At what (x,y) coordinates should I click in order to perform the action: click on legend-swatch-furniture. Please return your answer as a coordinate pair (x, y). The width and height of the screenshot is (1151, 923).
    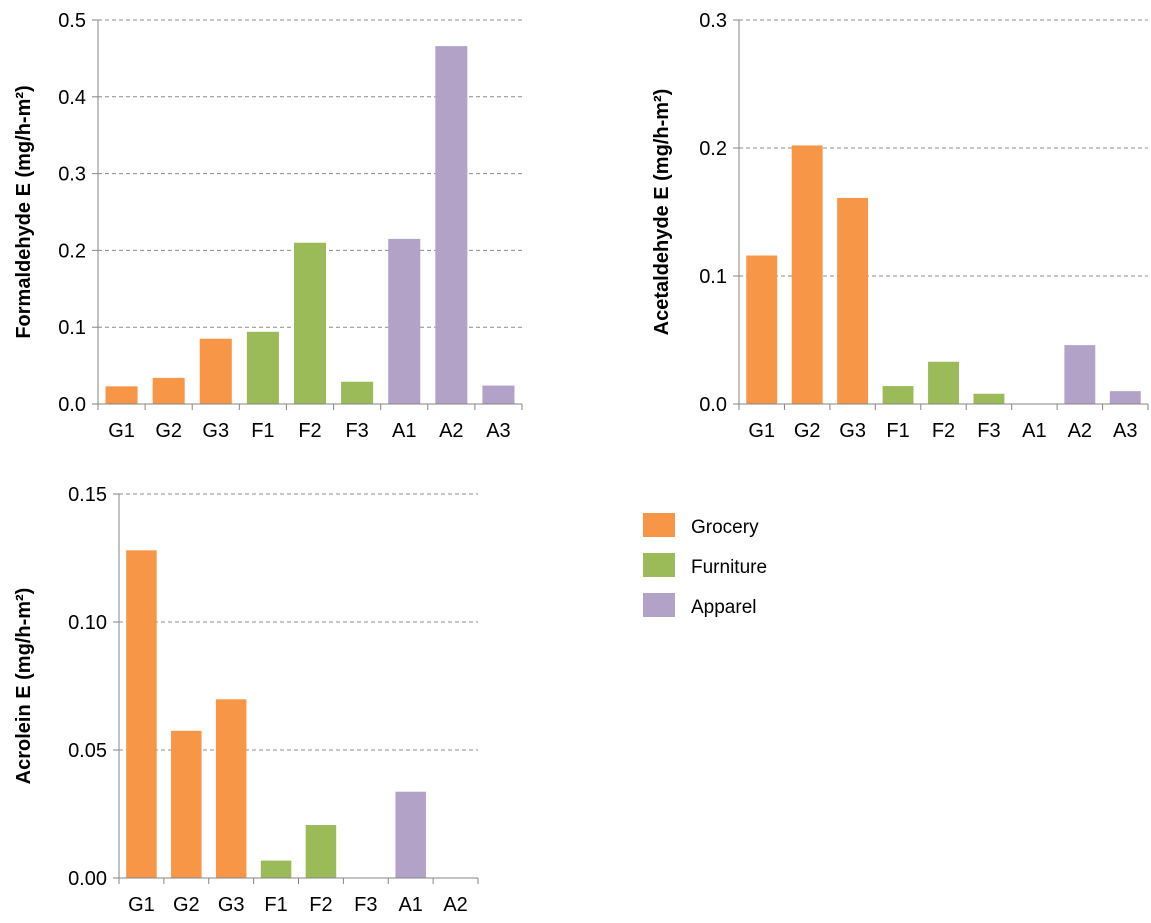
    Looking at the image, I should click on (659, 565).